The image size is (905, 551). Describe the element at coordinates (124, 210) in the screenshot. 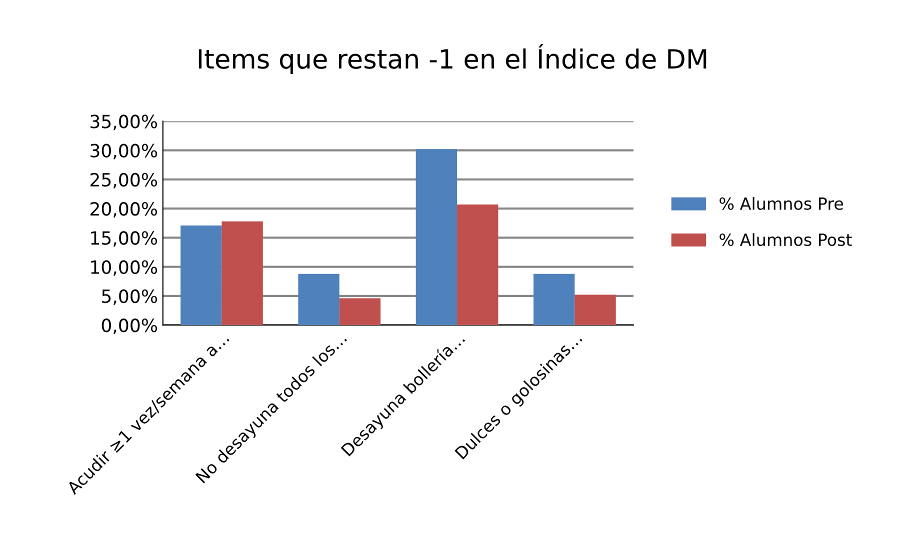

I see `y-tick-label: 20,00%` at that location.